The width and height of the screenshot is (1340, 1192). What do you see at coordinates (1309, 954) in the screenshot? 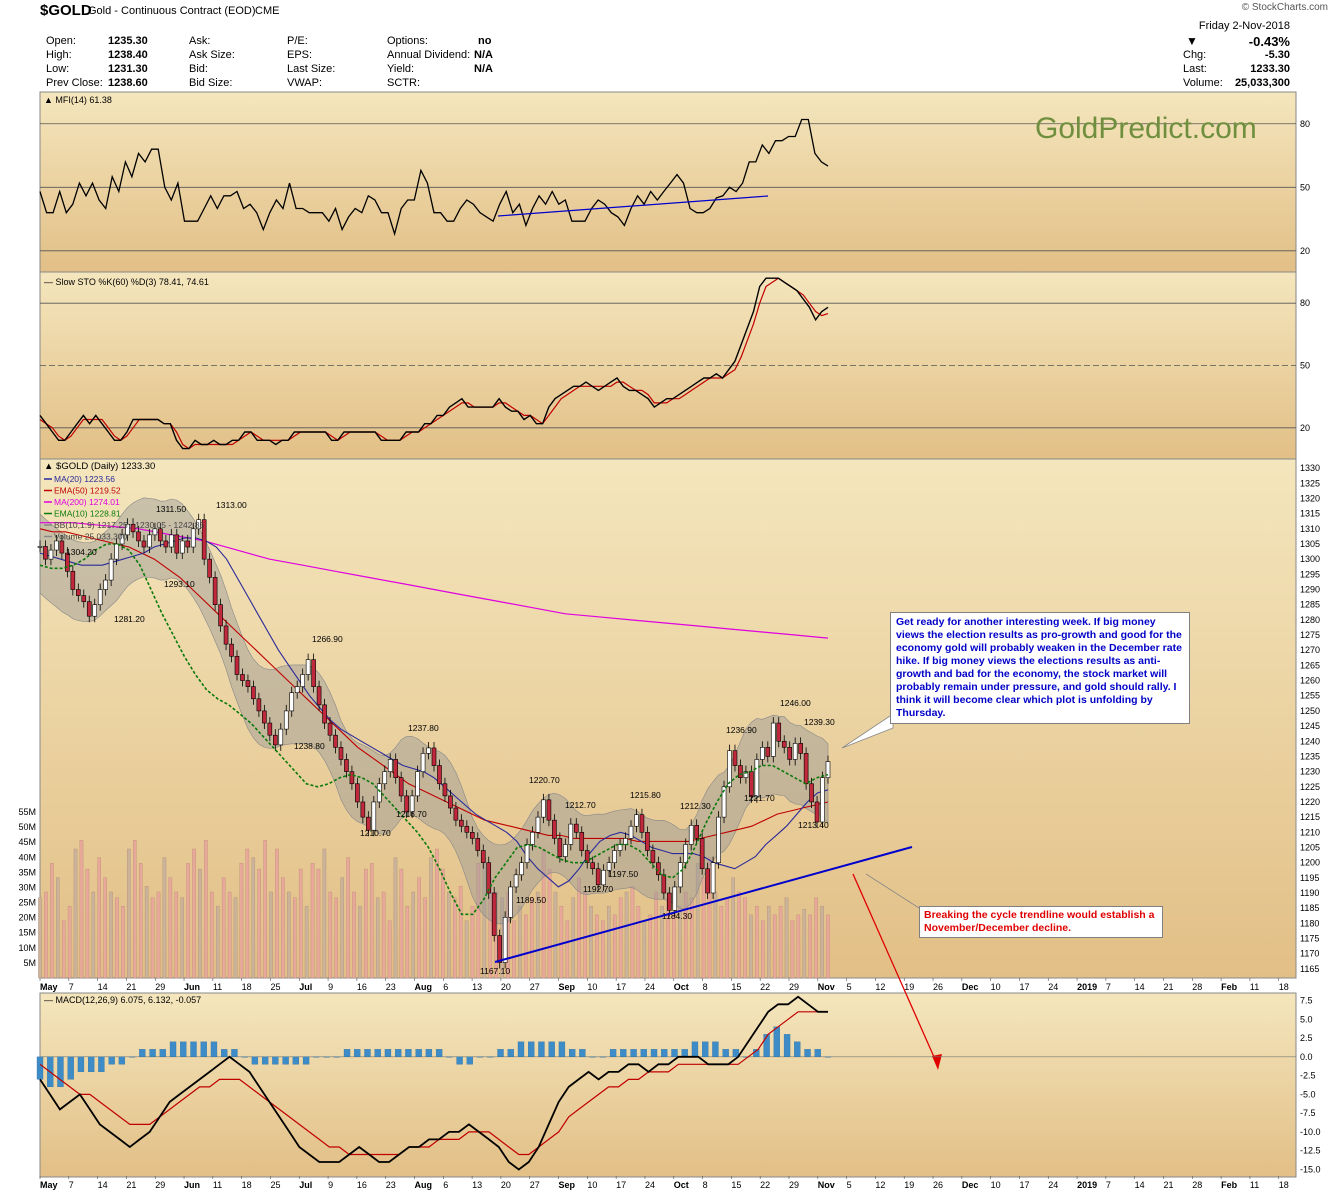
I see `price-tick-label: 1170` at bounding box center [1309, 954].